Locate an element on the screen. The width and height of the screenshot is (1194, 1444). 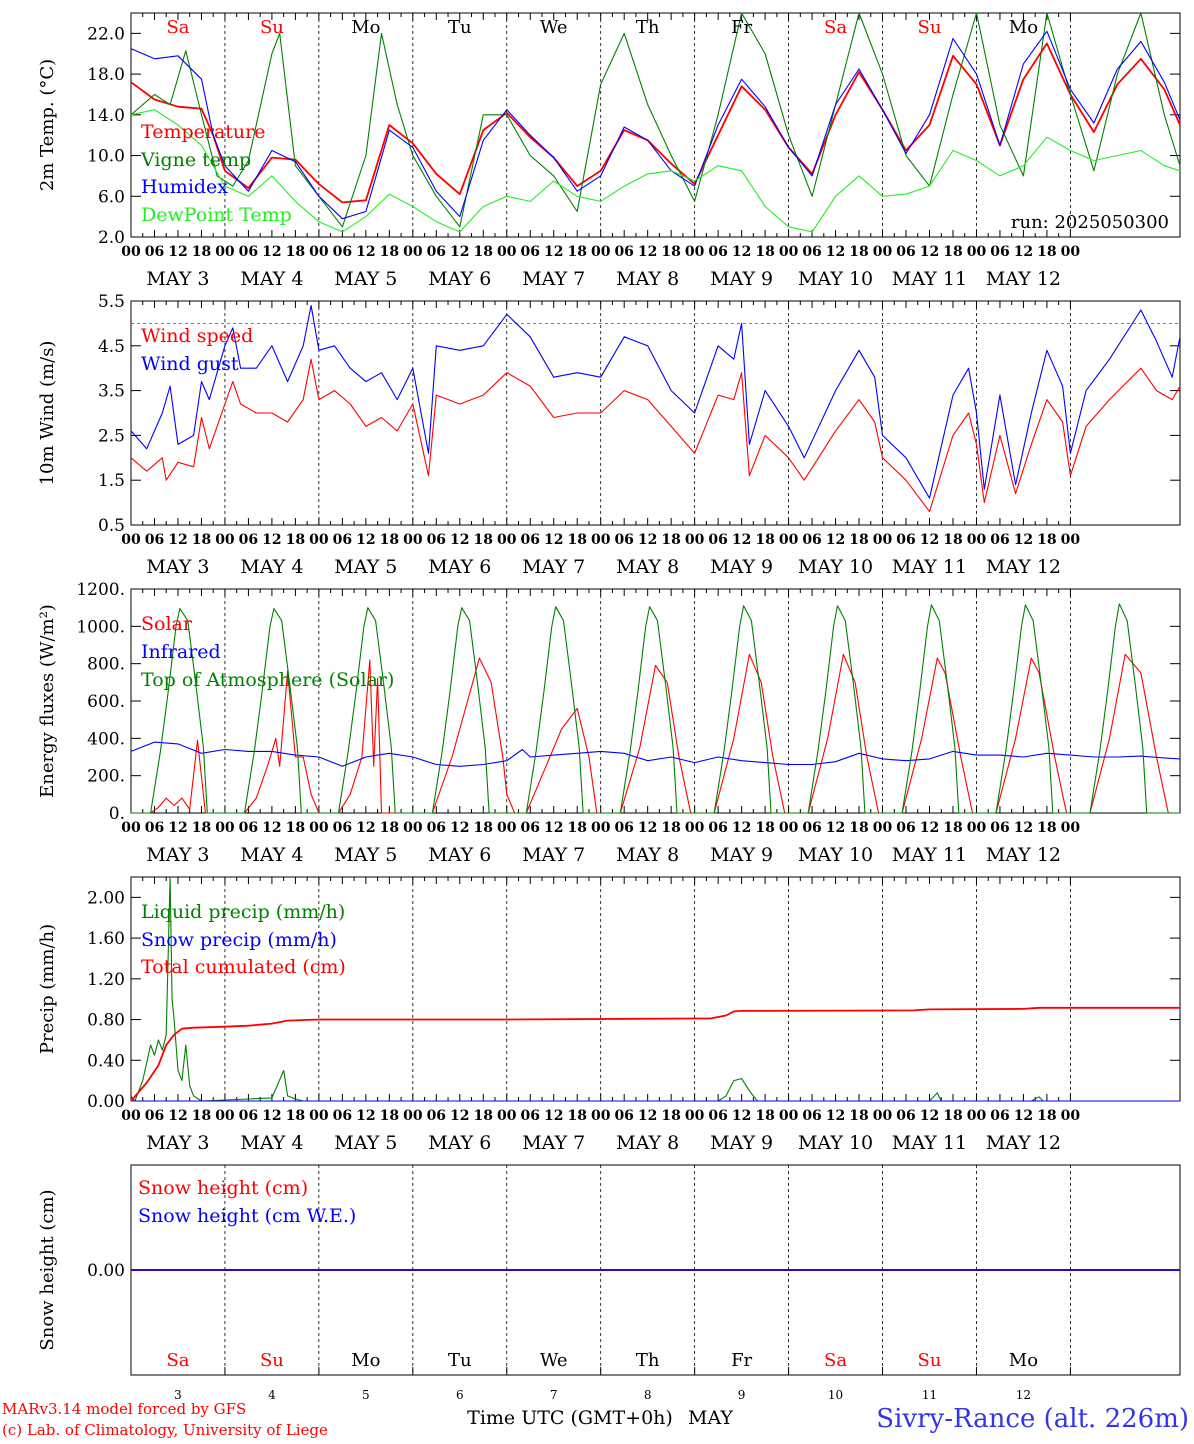
legend-entry: Temperature is located at coordinates (203, 132).